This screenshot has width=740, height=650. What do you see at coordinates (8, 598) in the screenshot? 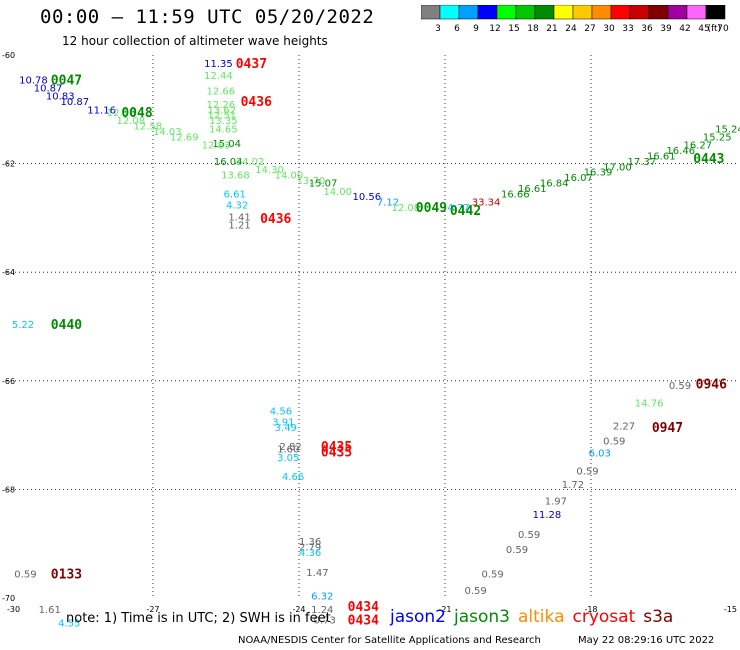
I see `y-tick-label: -70` at bounding box center [8, 598].